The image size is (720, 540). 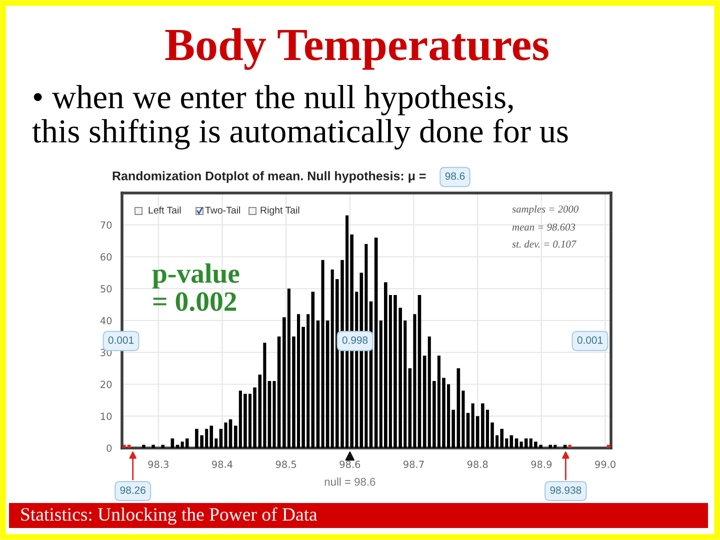 I want to click on annotation: samples = 2000, so click(x=545, y=210).